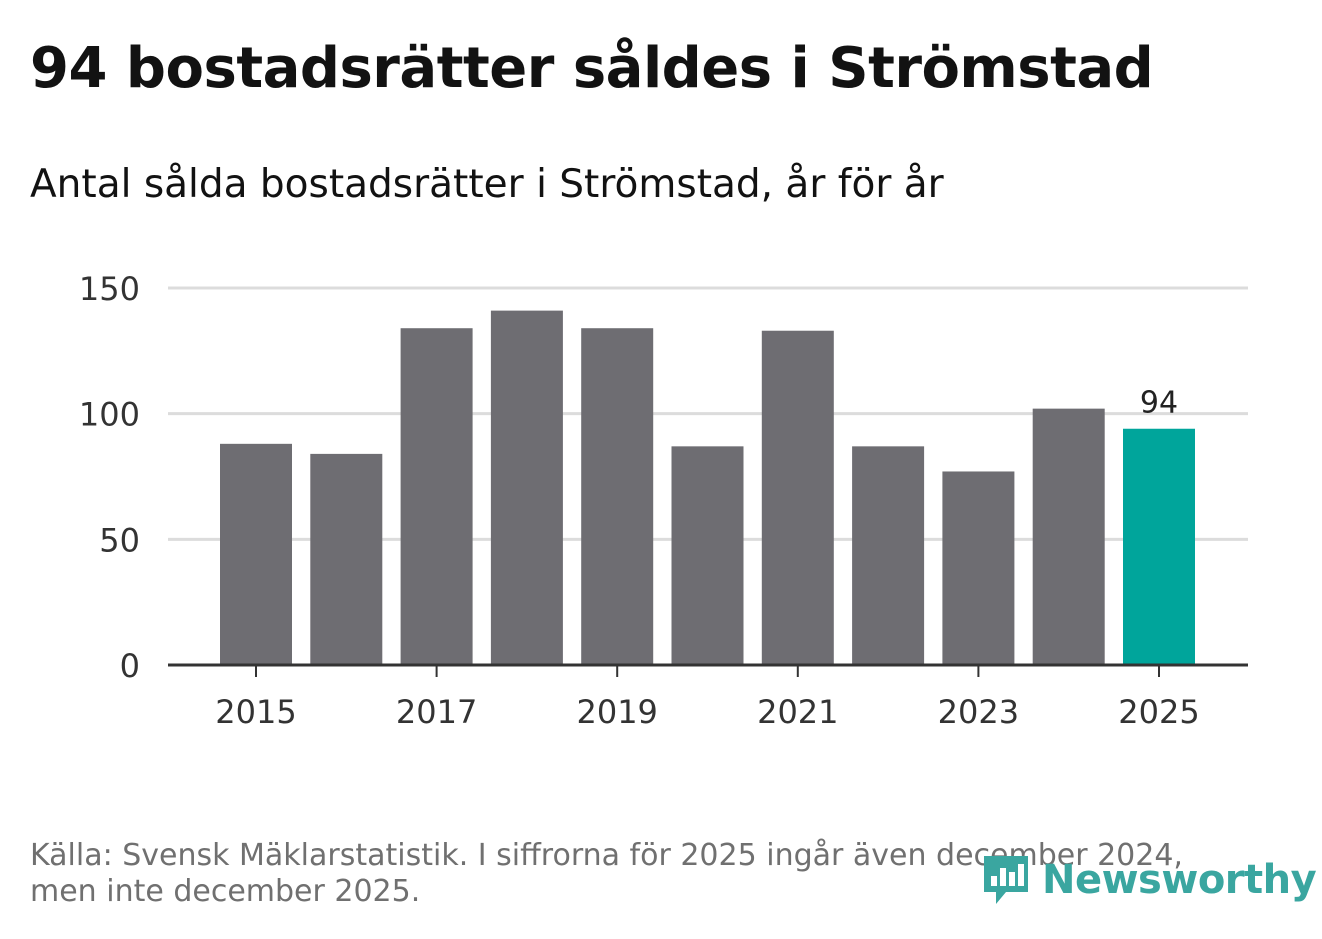 The height and width of the screenshot is (939, 1322). What do you see at coordinates (1006, 880) in the screenshot?
I see `newsworthy-logo-icon` at bounding box center [1006, 880].